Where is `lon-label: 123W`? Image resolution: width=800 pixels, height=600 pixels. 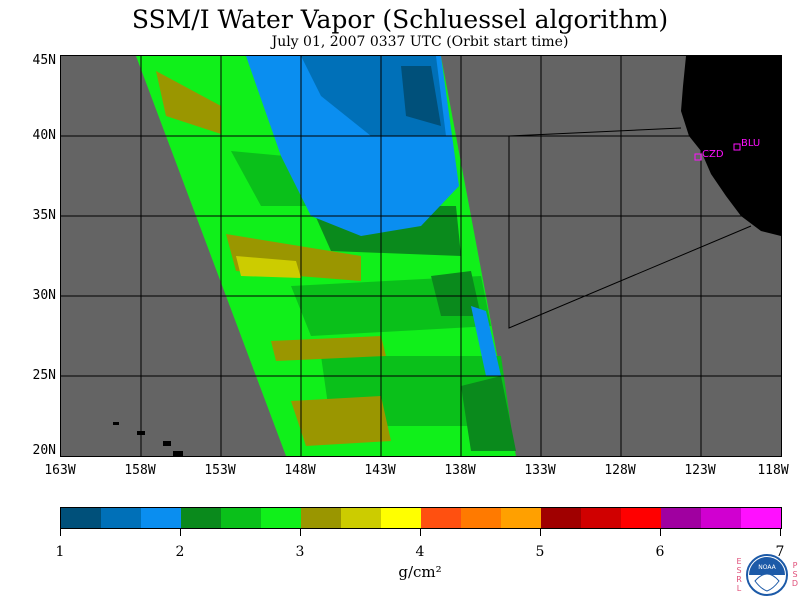 lon-label: 123W is located at coordinates (700, 470).